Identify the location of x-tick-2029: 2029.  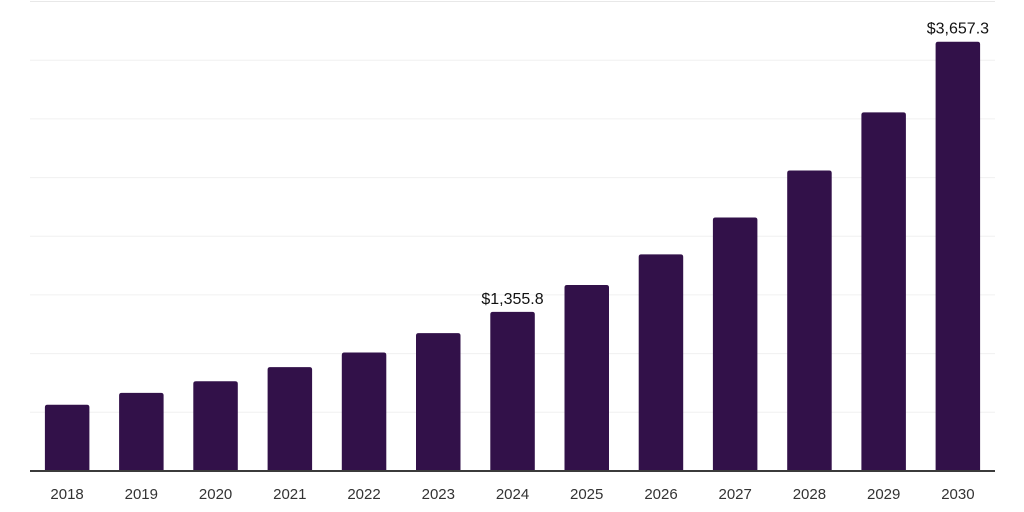
(883, 494).